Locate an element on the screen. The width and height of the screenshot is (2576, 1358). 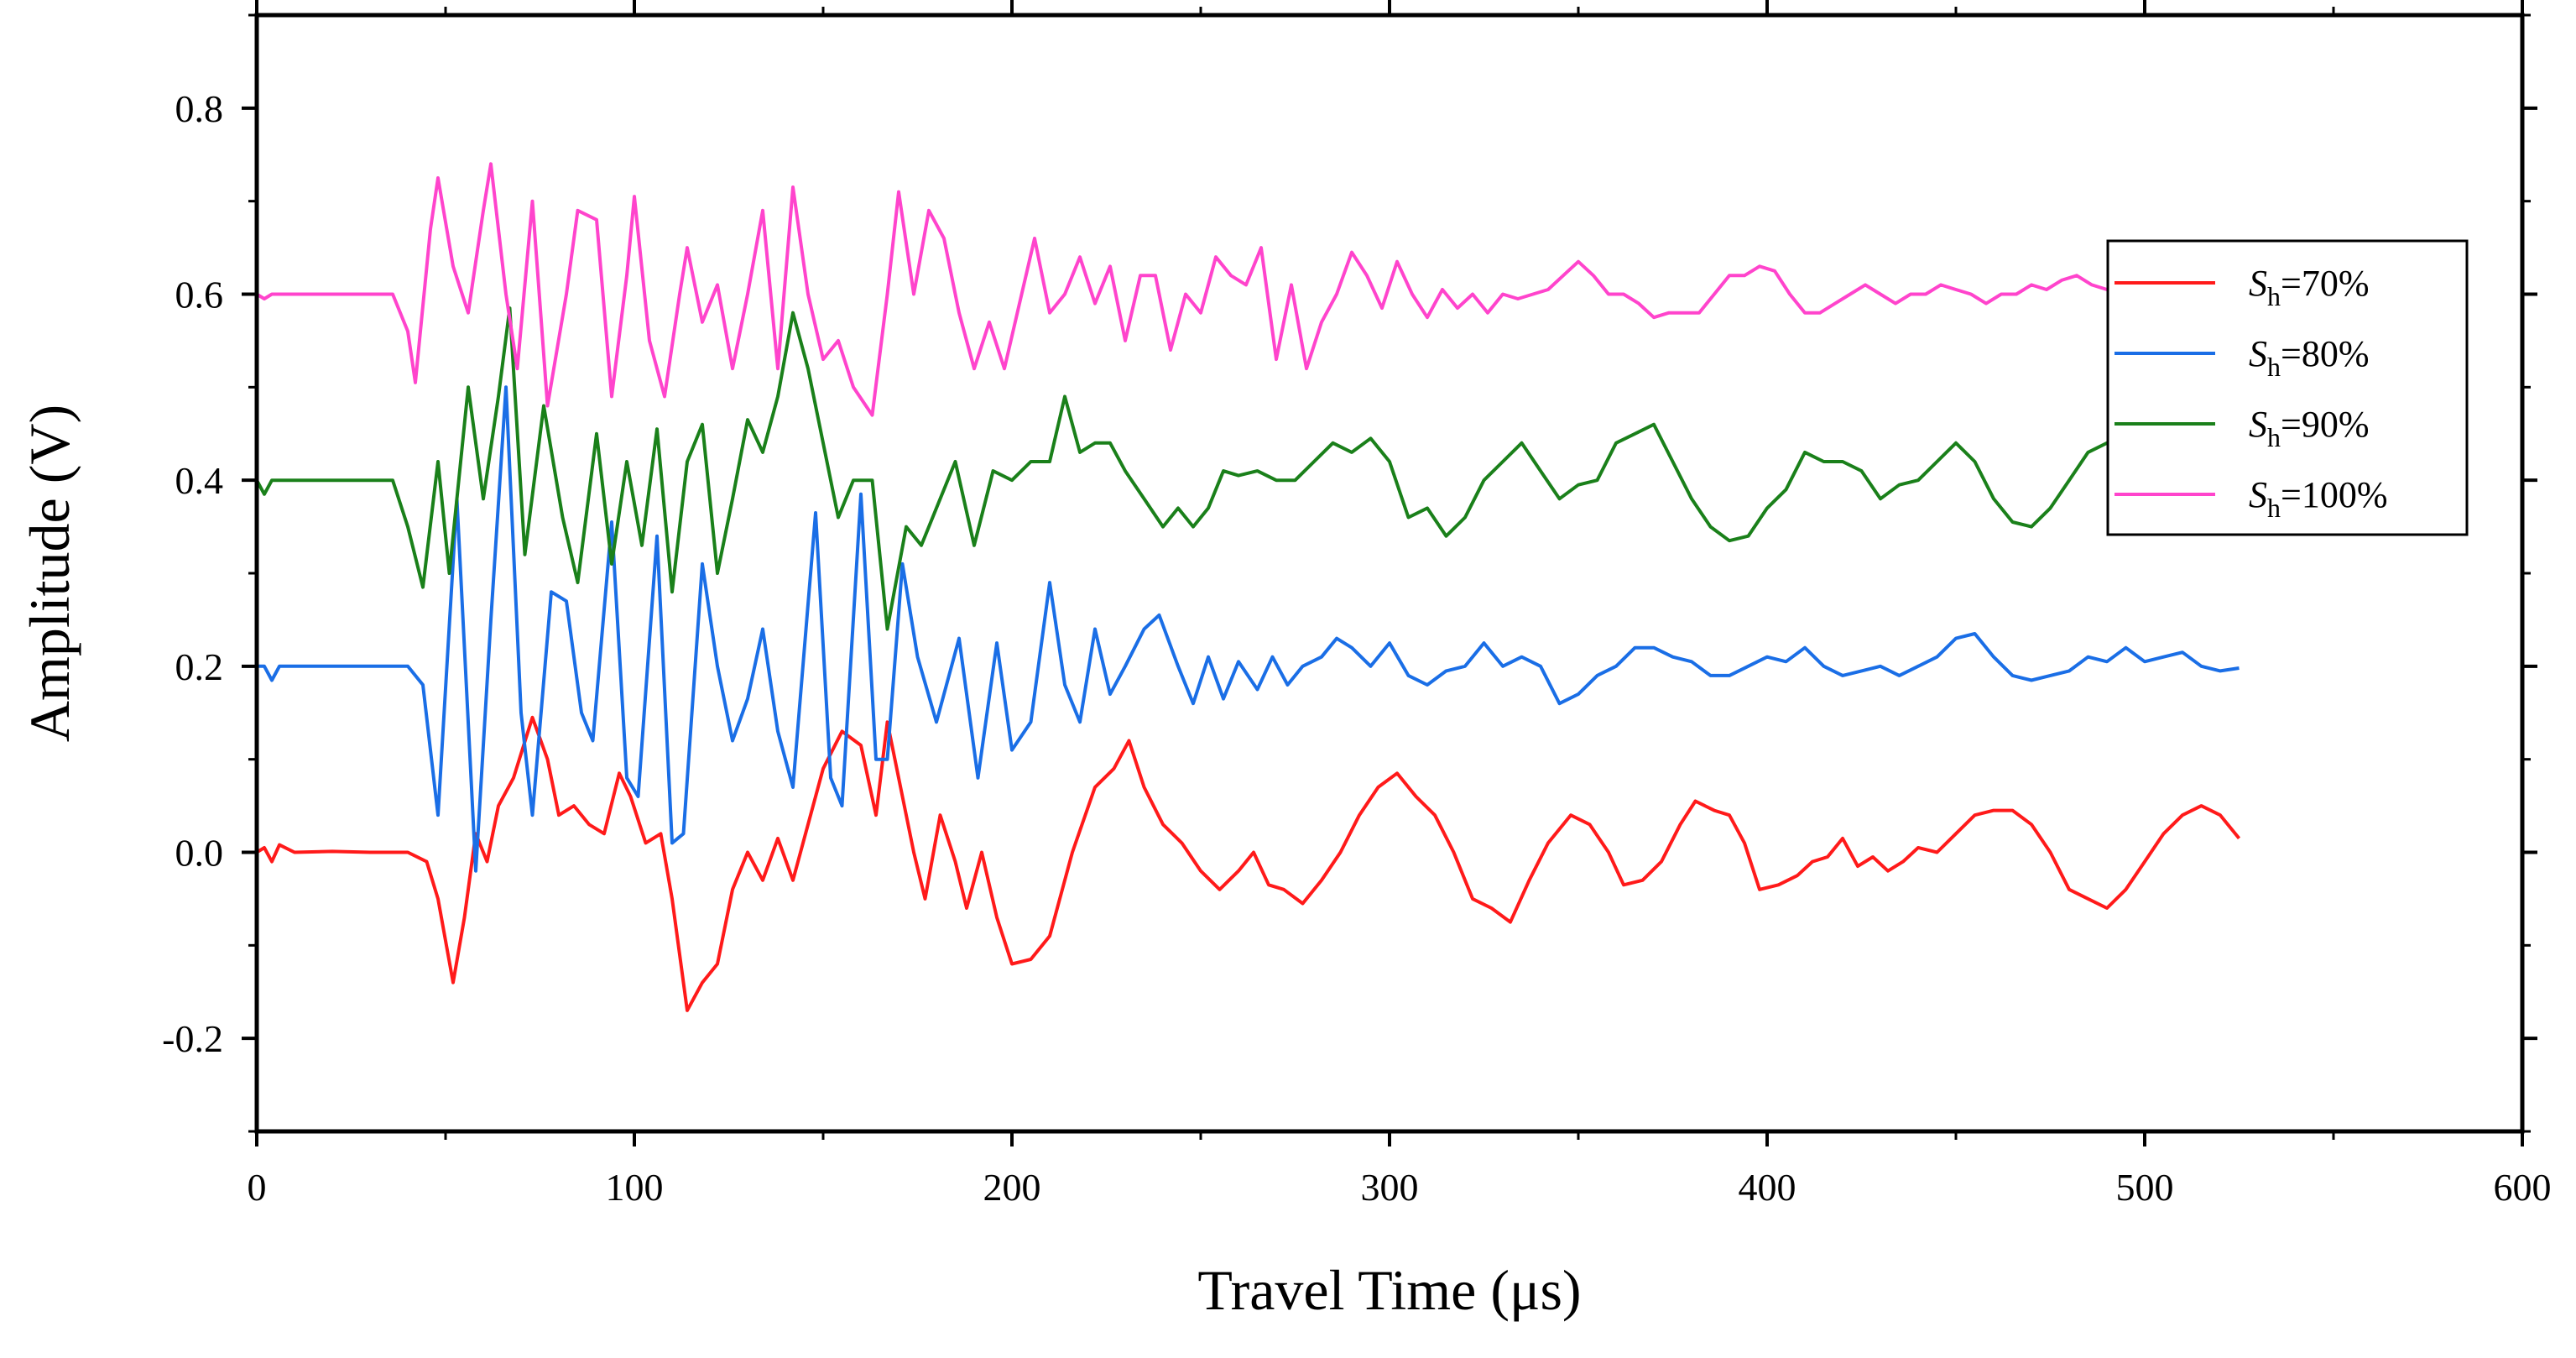
x-tick-label: 100 is located at coordinates (635, 1187).